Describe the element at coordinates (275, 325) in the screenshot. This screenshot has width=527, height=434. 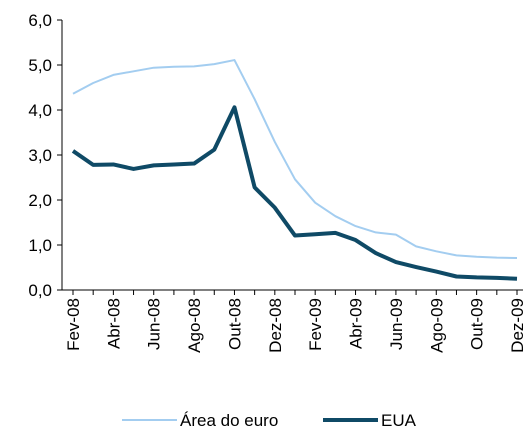
I see `x-tick-label: Dez-08` at that location.